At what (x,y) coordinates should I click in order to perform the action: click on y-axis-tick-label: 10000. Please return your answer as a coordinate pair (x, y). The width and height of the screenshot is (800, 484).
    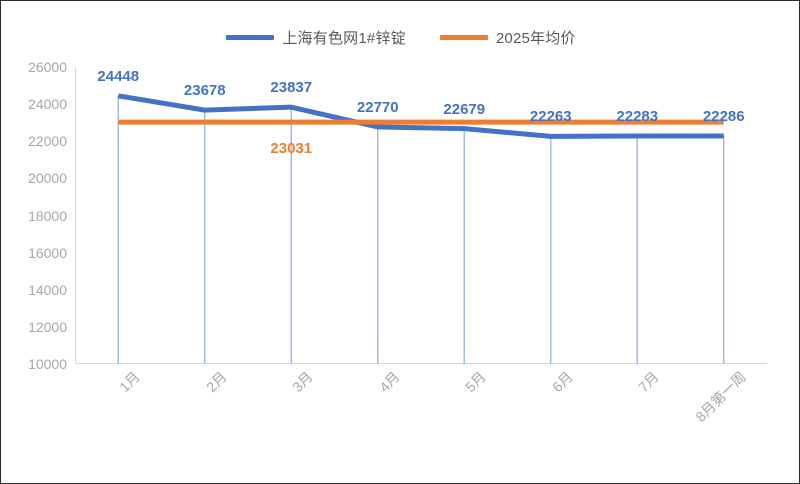
    Looking at the image, I should click on (47, 364).